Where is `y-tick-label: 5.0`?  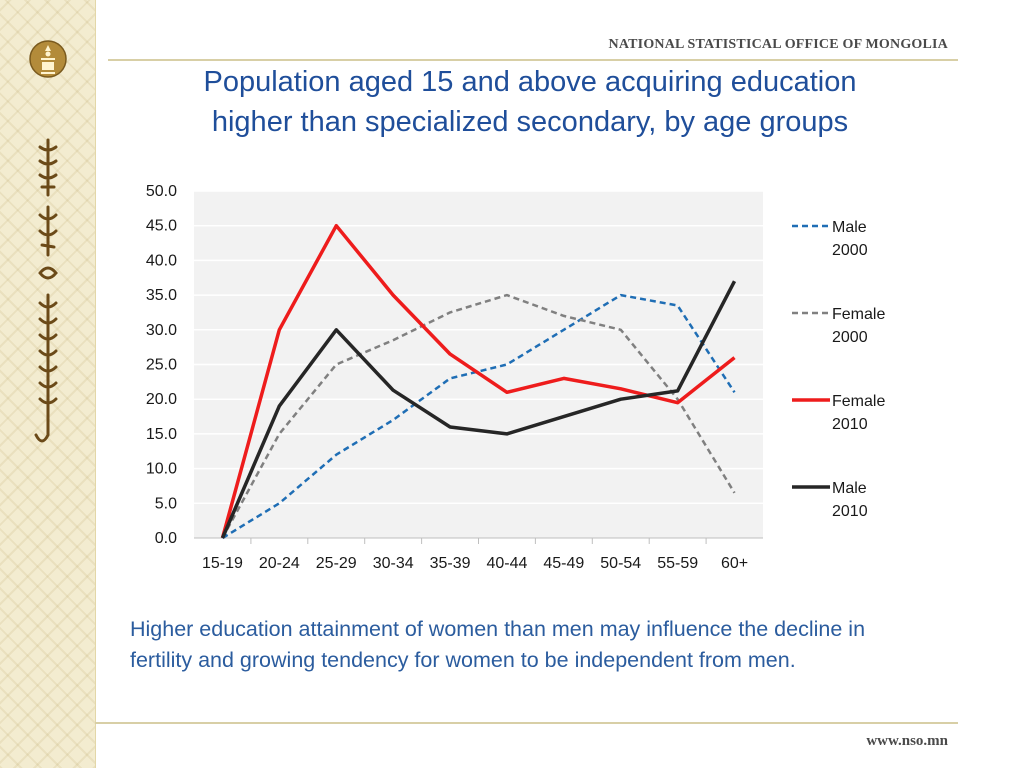
y-tick-label: 5.0 is located at coordinates (166, 503).